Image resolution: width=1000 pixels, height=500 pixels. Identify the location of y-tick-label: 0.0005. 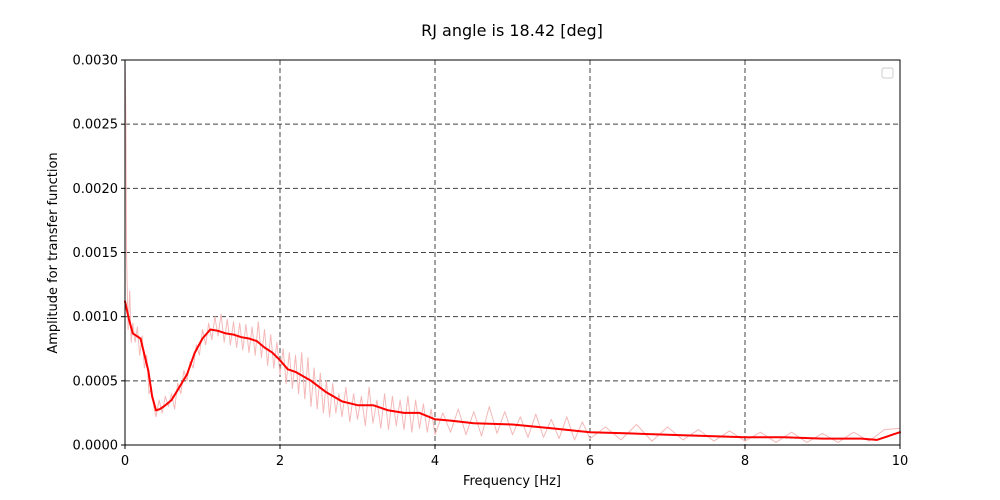
(96, 381).